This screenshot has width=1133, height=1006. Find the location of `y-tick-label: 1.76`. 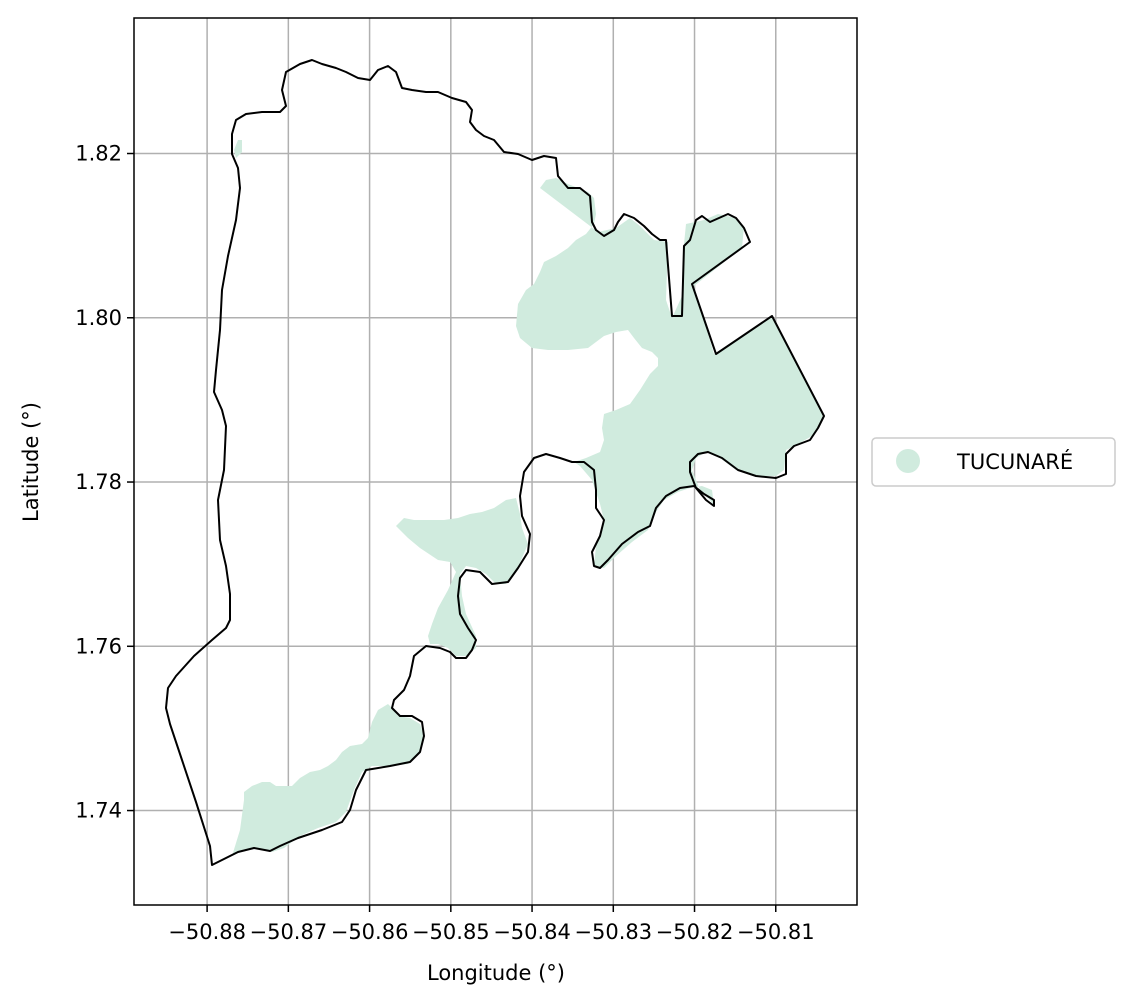

y-tick-label: 1.76 is located at coordinates (98, 646).